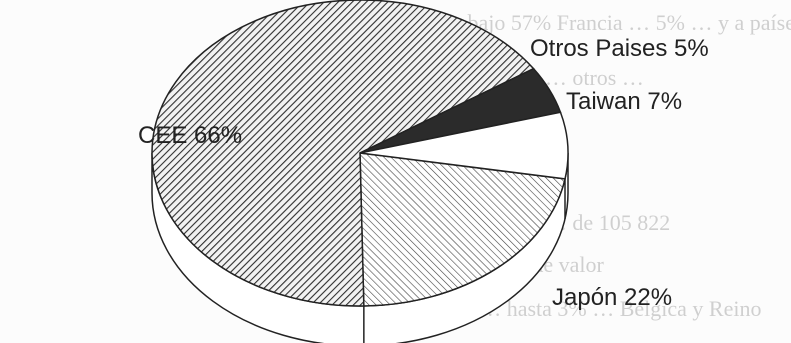  Describe the element at coordinates (619, 48) in the screenshot. I see `label-otros-paises: Otros Paises 5%` at that location.